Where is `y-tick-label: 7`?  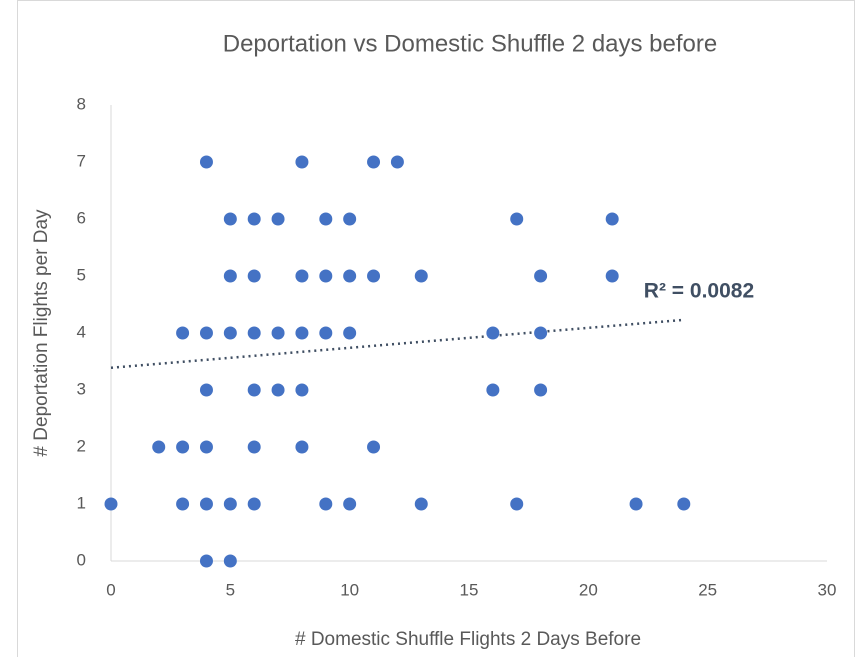
y-tick-label: 7 is located at coordinates (81, 160).